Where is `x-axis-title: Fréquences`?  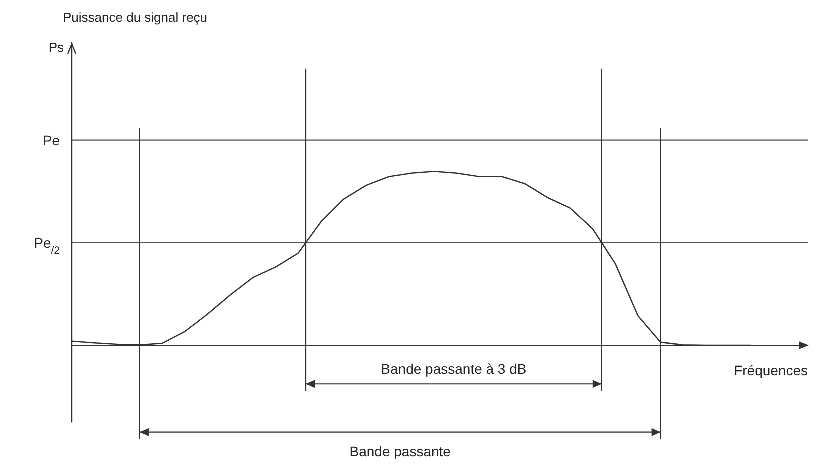
x-axis-title: Fréquences is located at coordinates (771, 370).